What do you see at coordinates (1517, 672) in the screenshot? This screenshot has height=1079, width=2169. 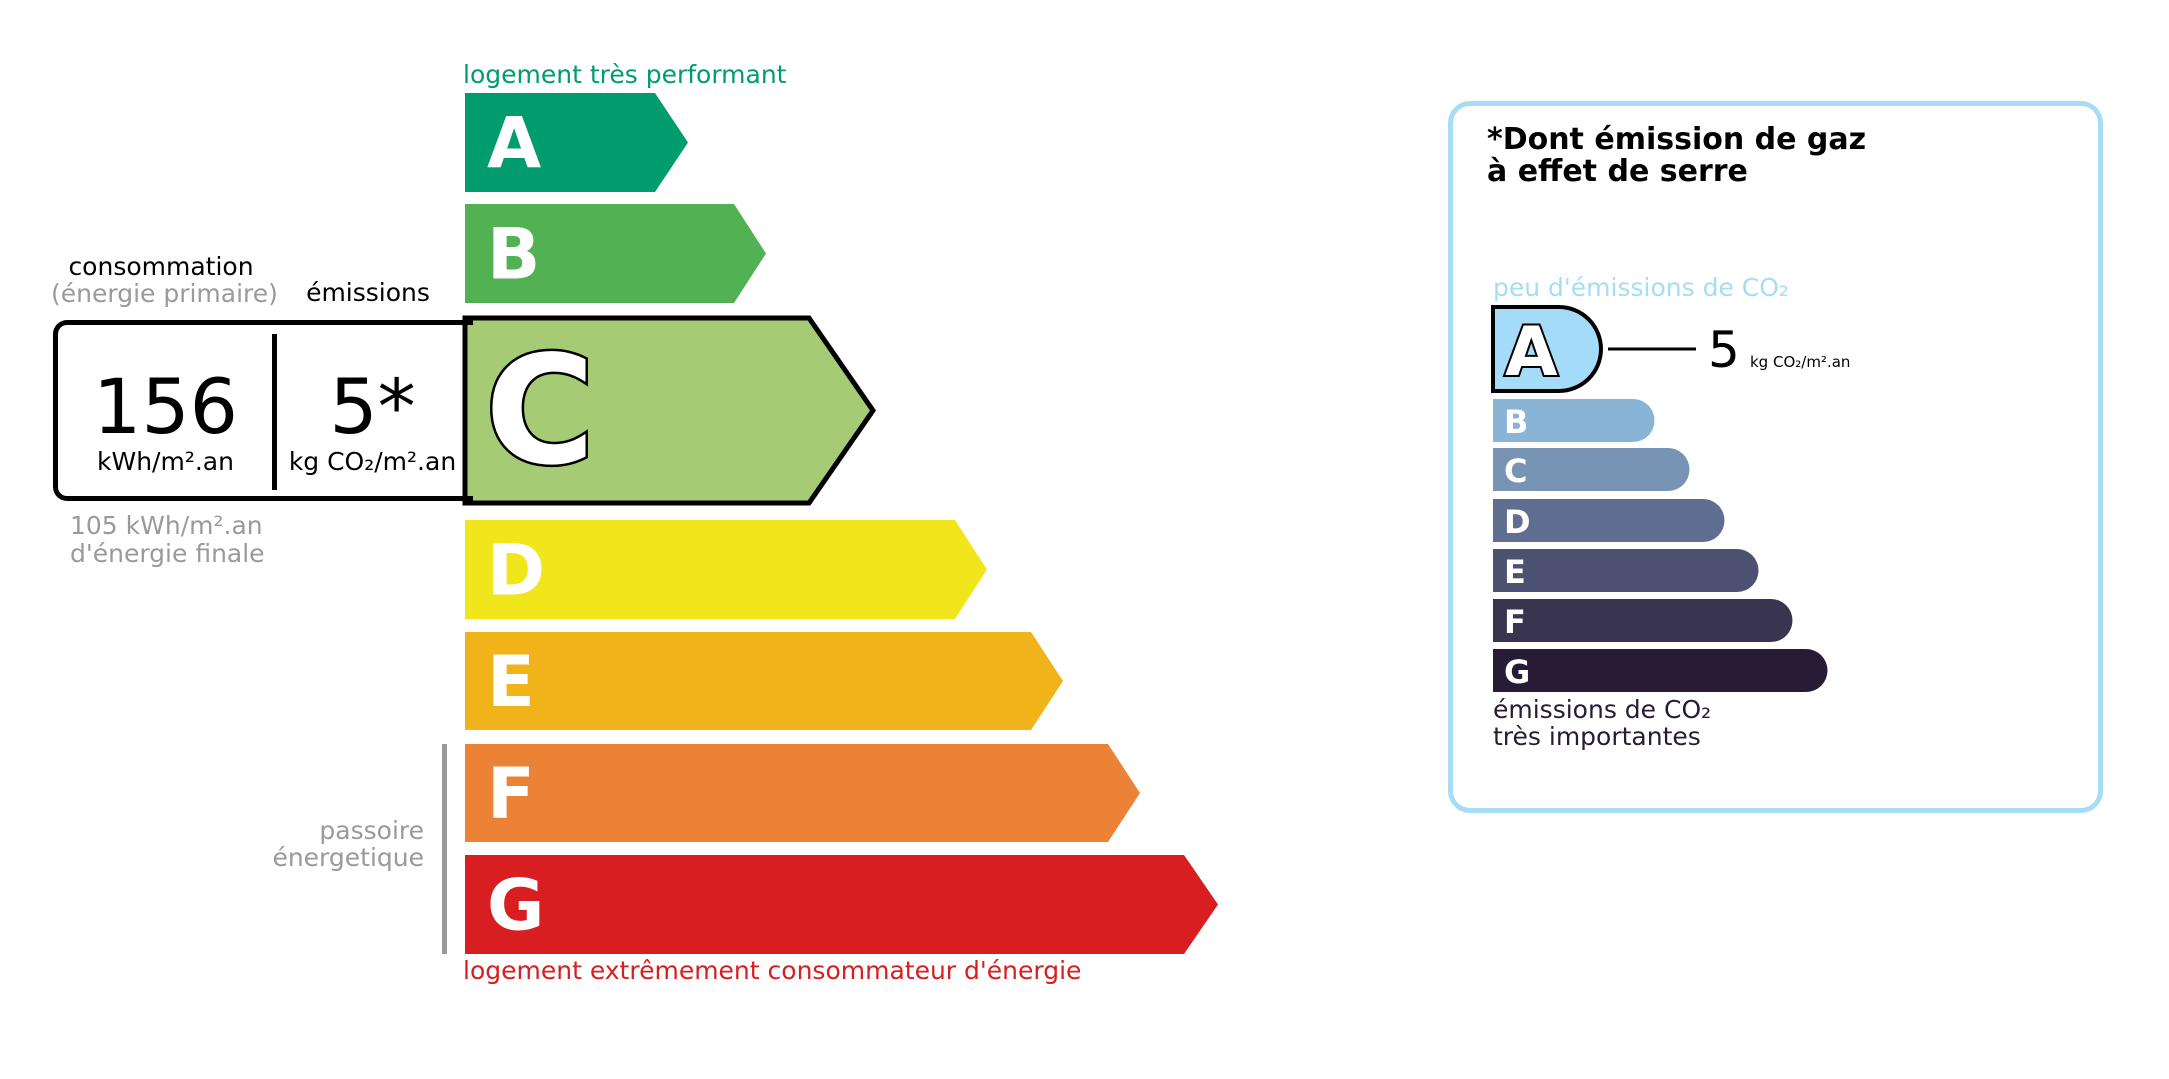 I see `ges-letter: G` at bounding box center [1517, 672].